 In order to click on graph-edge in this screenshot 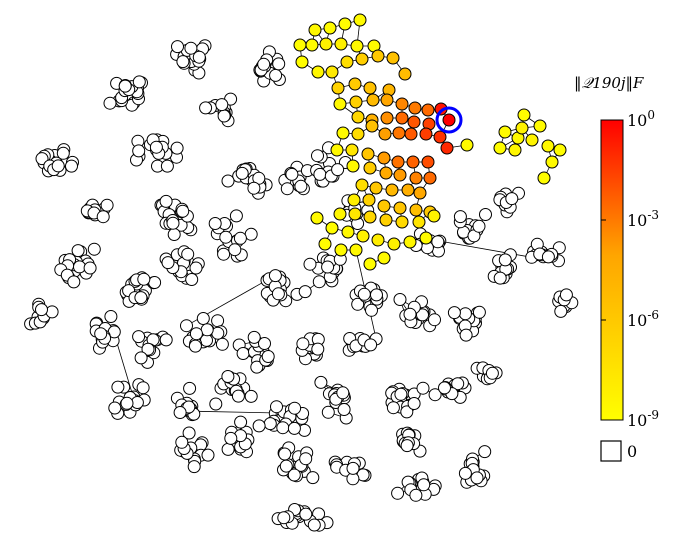, I will do `click(485, 249)`.